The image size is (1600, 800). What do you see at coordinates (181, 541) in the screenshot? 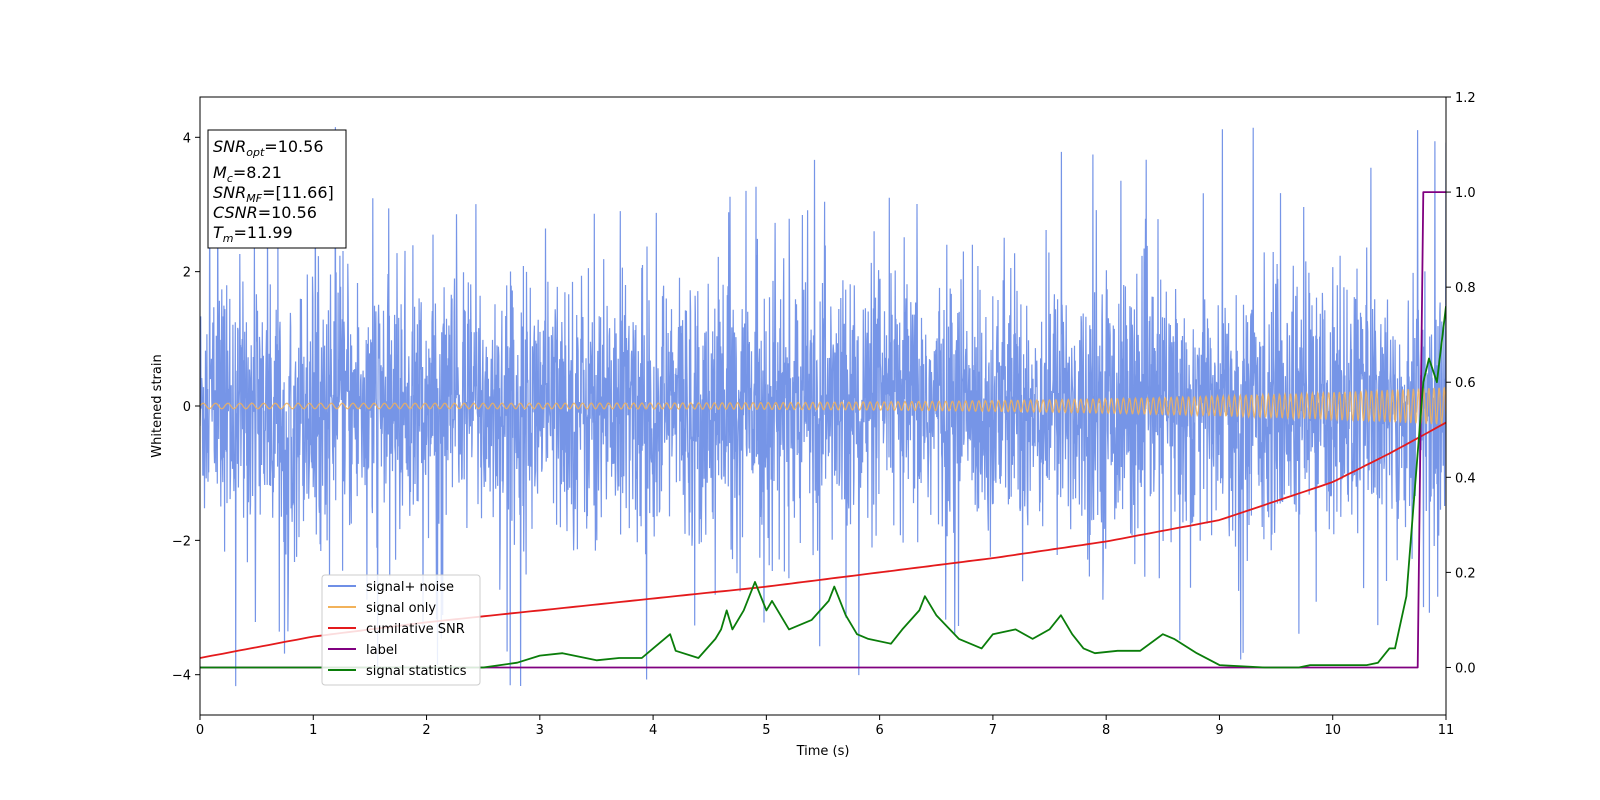
I see `y-left-tick-label: −2` at bounding box center [181, 541].